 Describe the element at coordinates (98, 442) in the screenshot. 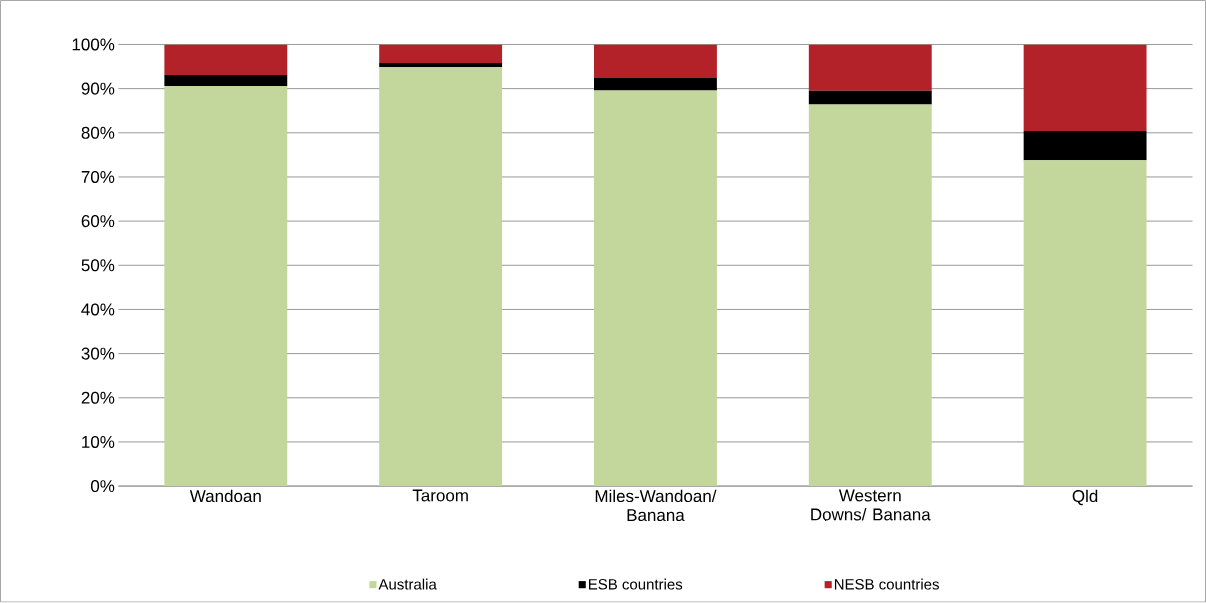

I see `y-tick-label: 10%` at that location.